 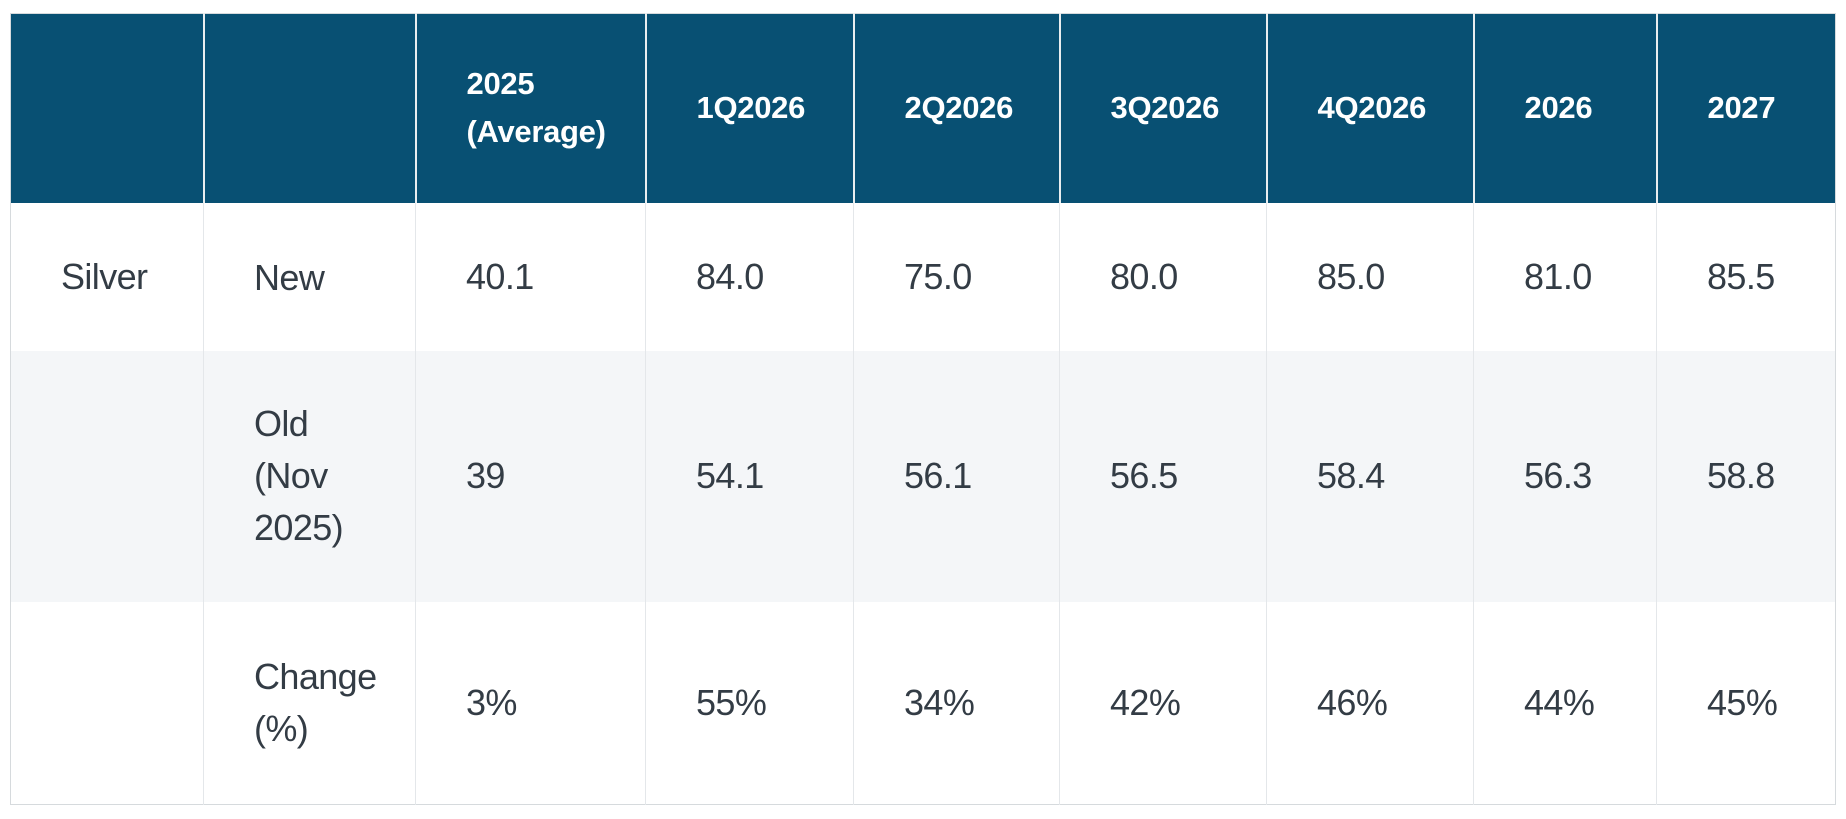 I want to click on metric-label-cell: New, so click(x=309, y=276).